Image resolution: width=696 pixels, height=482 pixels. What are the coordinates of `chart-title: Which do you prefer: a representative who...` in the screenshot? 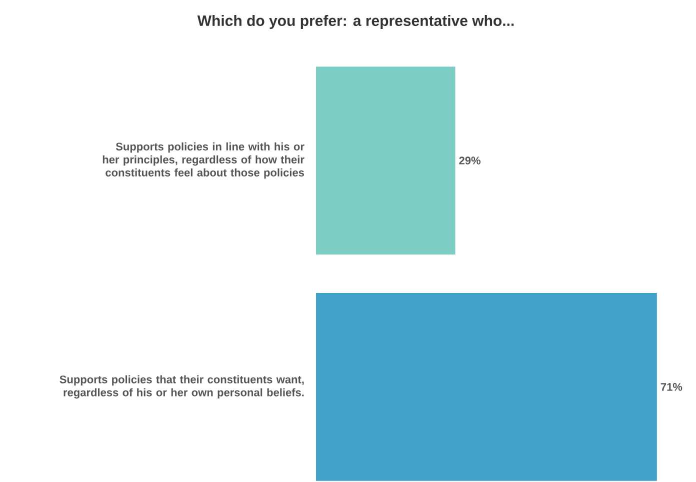 It's located at (355, 22).